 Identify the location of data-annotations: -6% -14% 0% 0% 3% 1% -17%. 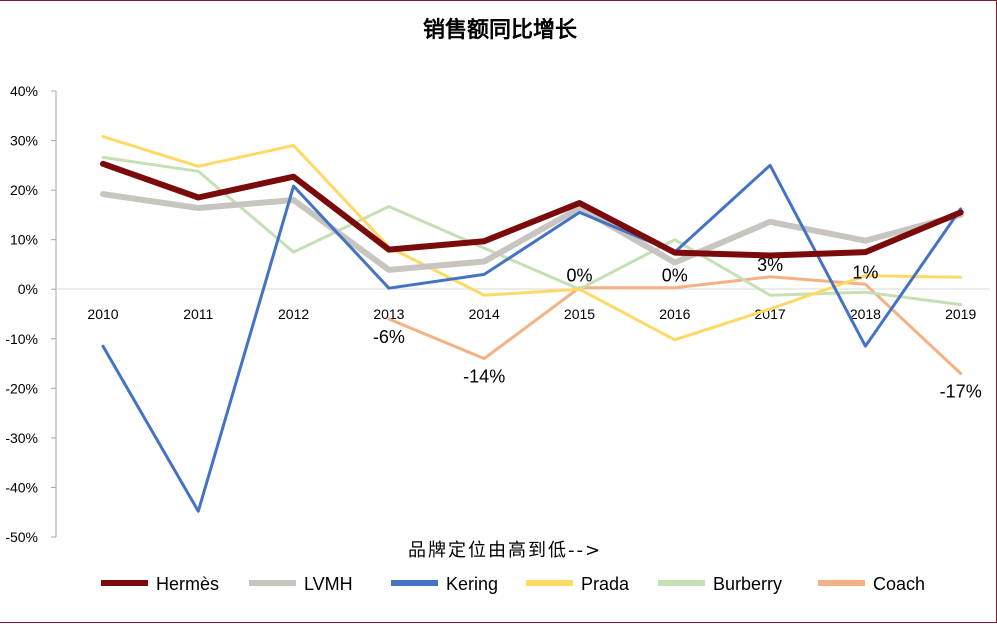
(677, 328).